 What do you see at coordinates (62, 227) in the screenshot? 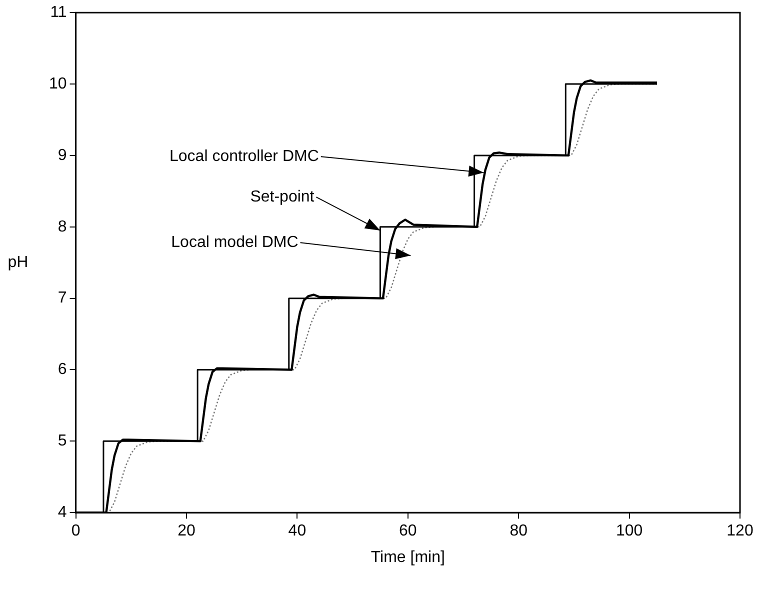
I see `y-tick-label: 8` at bounding box center [62, 227].